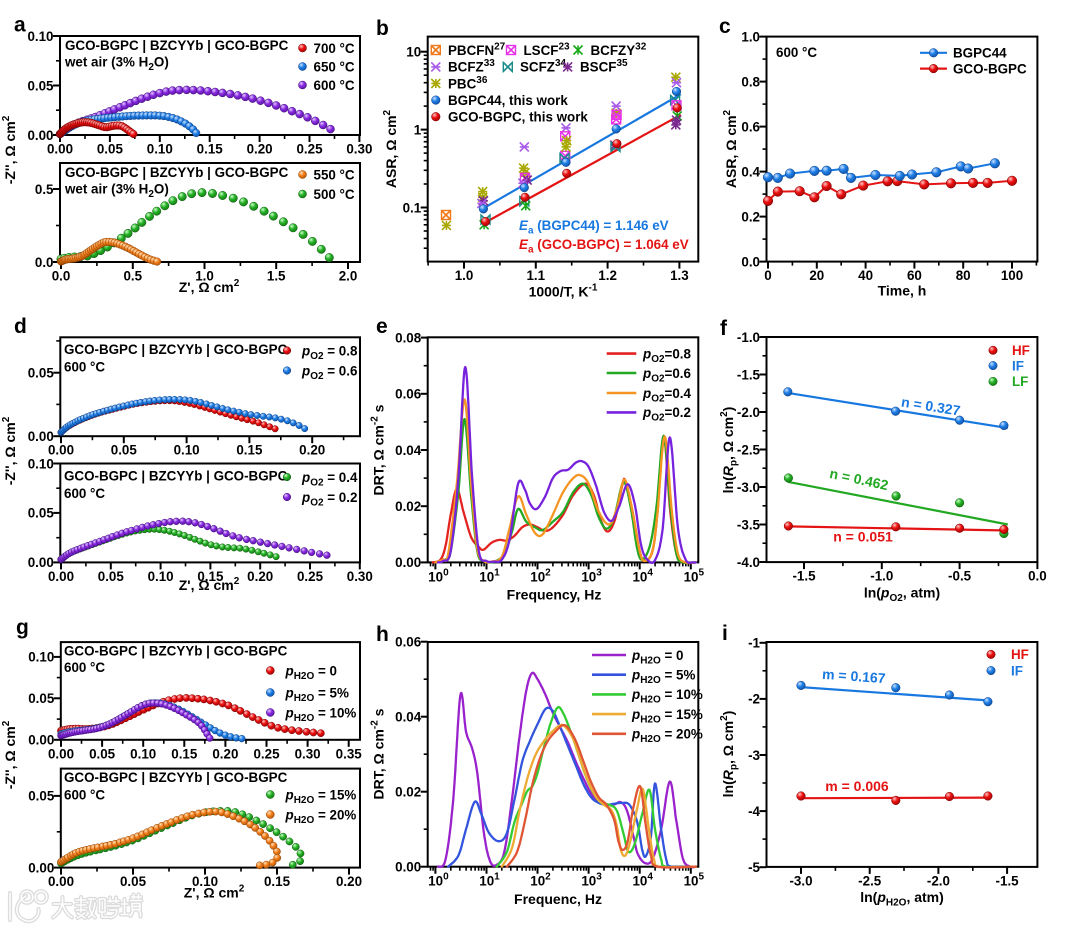  I want to click on svg-text: -4, so click(754, 811).